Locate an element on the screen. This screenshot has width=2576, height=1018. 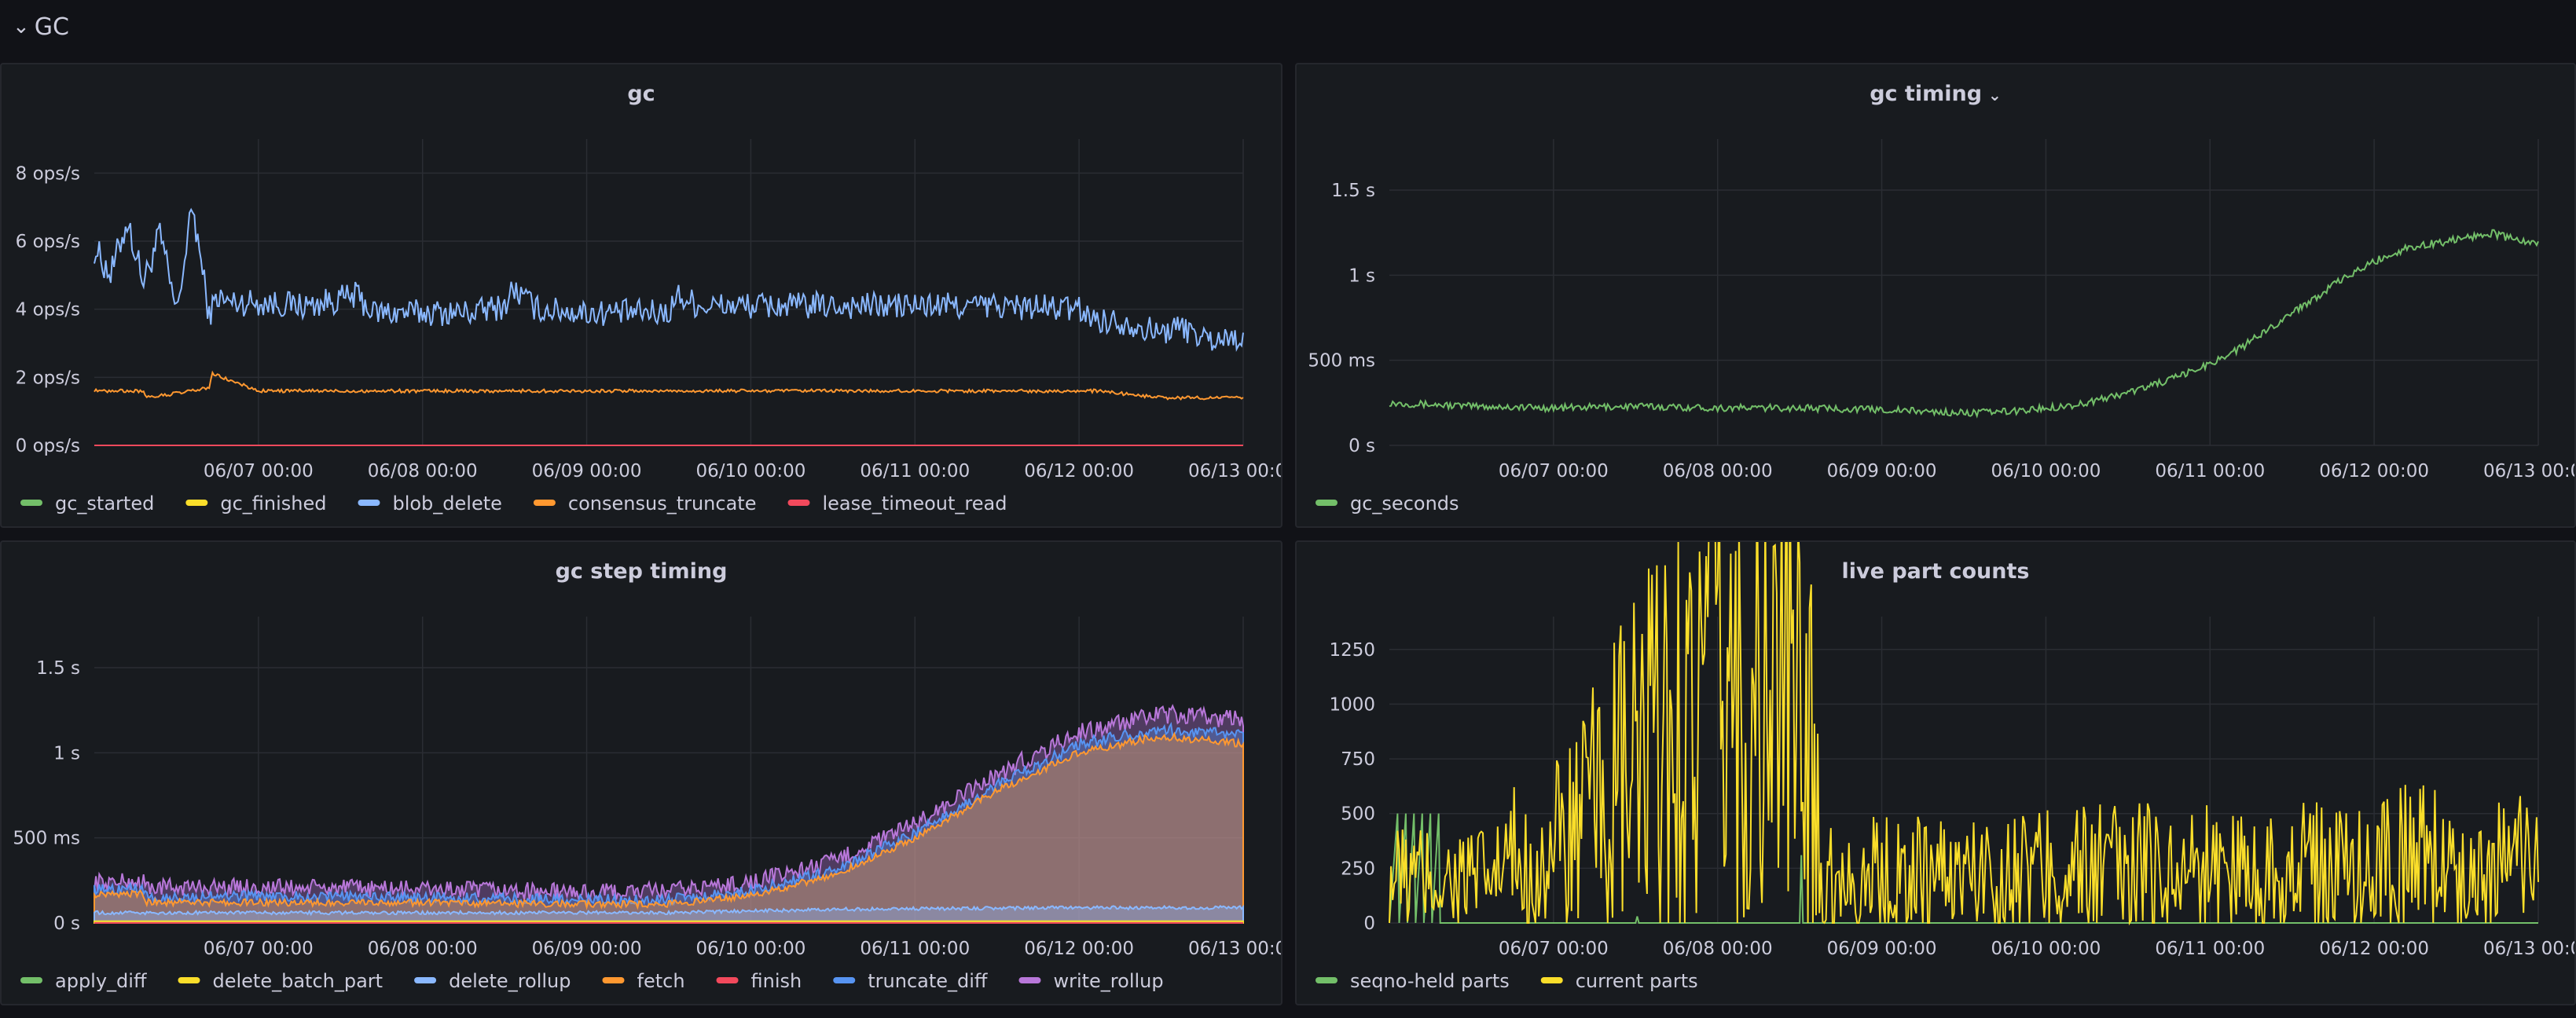
legend-item-truncate_diff: truncate_diff is located at coordinates (911, 981).